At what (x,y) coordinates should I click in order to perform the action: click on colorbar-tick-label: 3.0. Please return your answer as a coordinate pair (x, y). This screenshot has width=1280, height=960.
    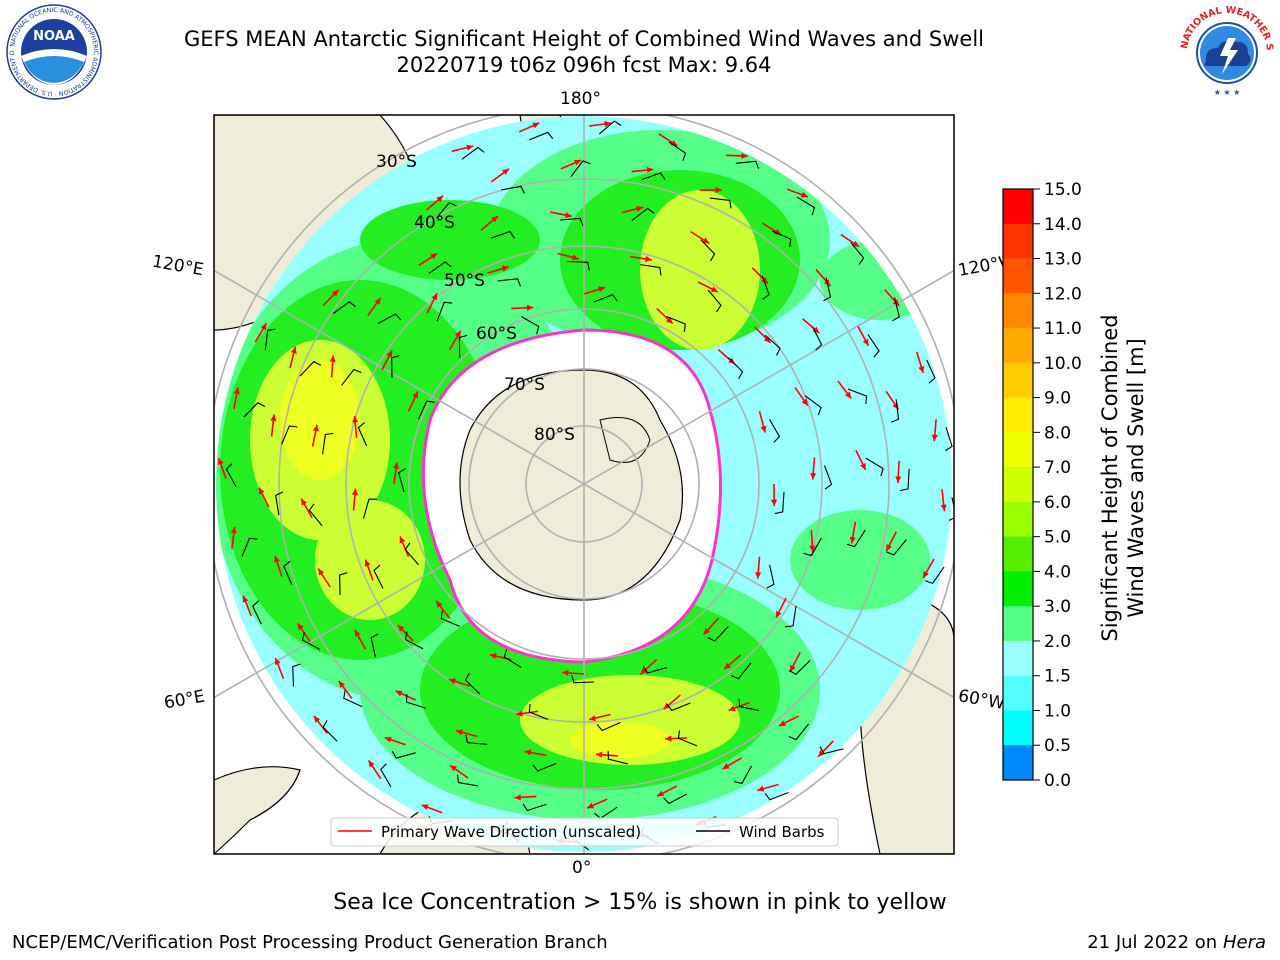
    Looking at the image, I should click on (1057, 607).